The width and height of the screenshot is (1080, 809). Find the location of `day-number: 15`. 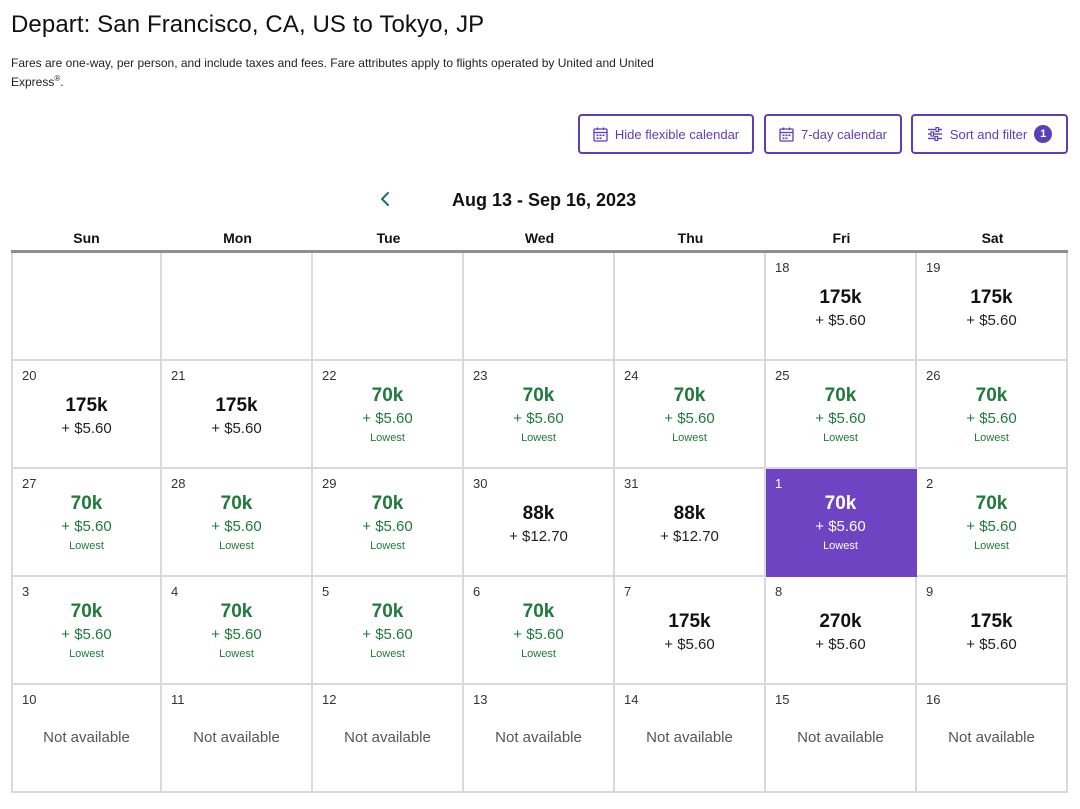

day-number: 15 is located at coordinates (782, 699).